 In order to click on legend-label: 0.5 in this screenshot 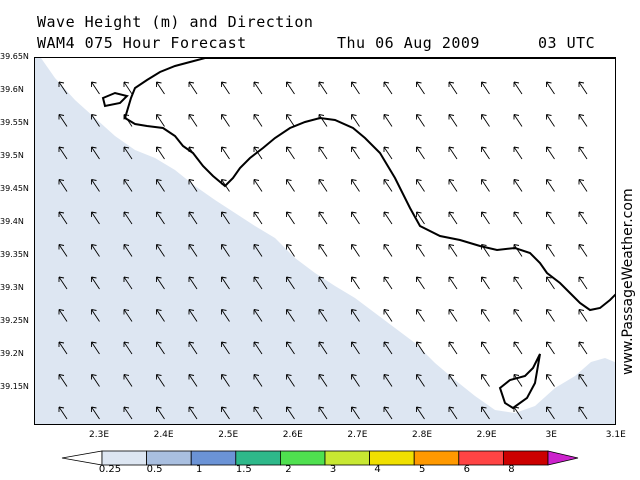, I will do `click(154, 469)`.